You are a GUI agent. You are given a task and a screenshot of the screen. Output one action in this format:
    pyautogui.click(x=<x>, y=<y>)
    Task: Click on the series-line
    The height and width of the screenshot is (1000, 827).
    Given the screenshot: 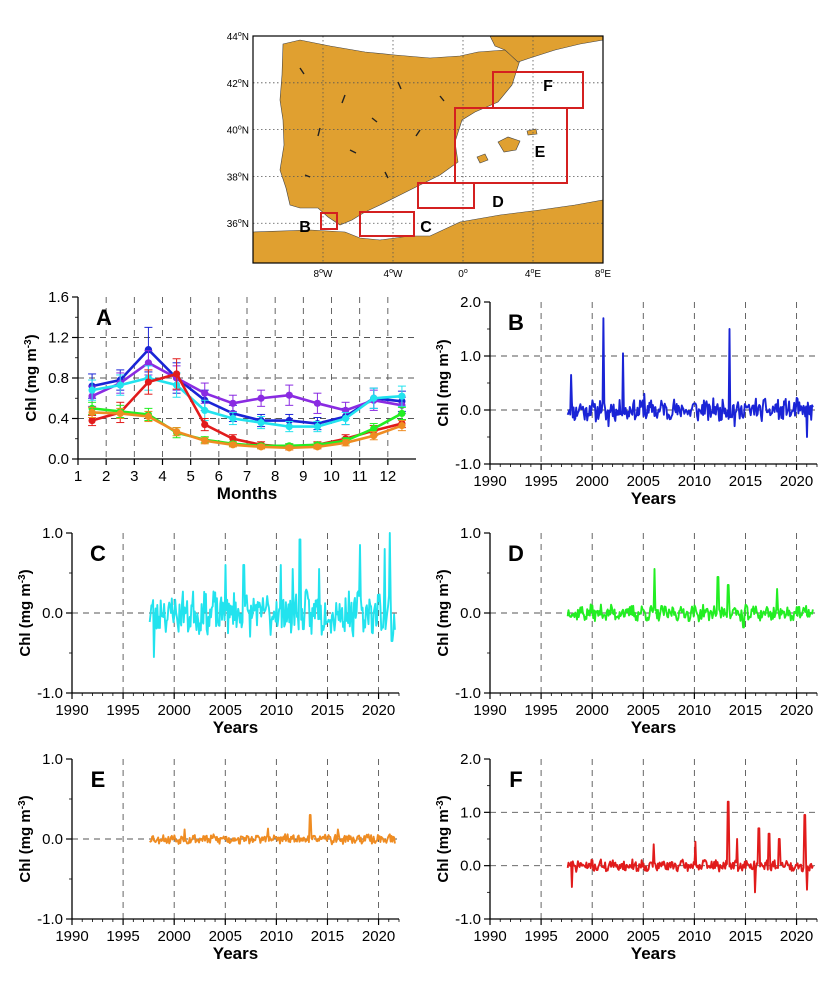 What is the action you would take?
    pyautogui.click(x=247, y=386)
    